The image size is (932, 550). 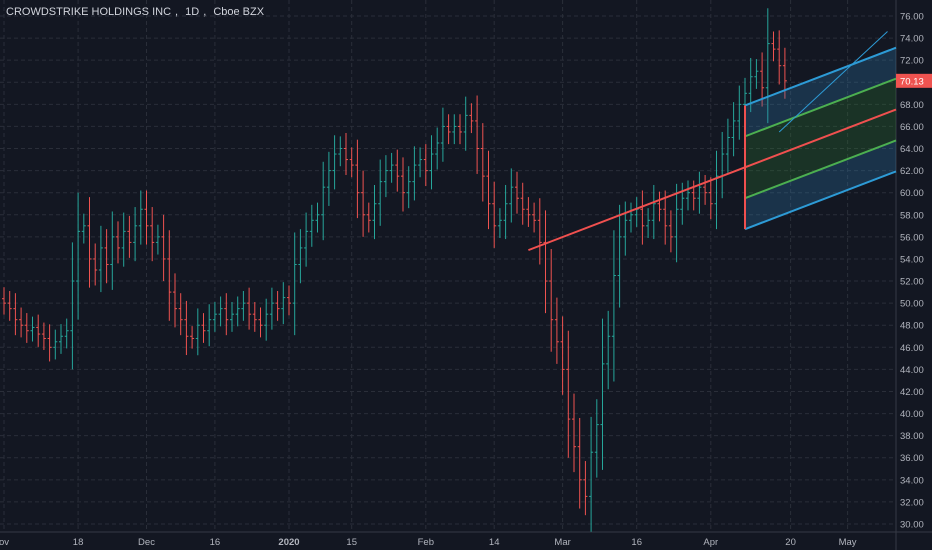 I want to click on time-tick-label: May, so click(x=848, y=542).